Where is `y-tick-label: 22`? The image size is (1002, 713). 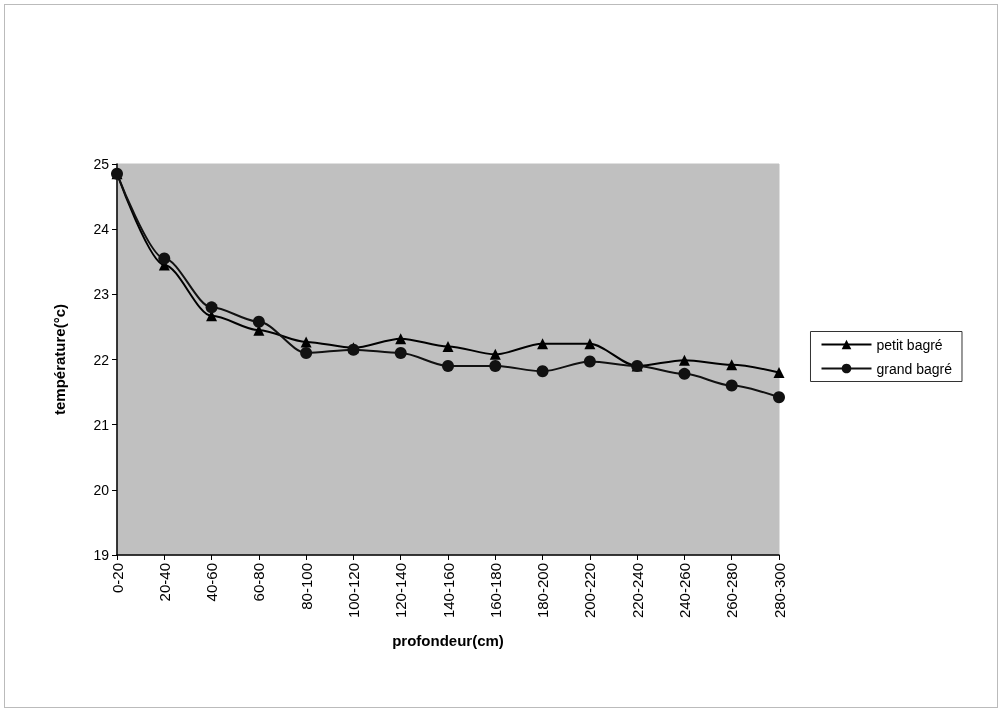 y-tick-label: 22 is located at coordinates (101, 359).